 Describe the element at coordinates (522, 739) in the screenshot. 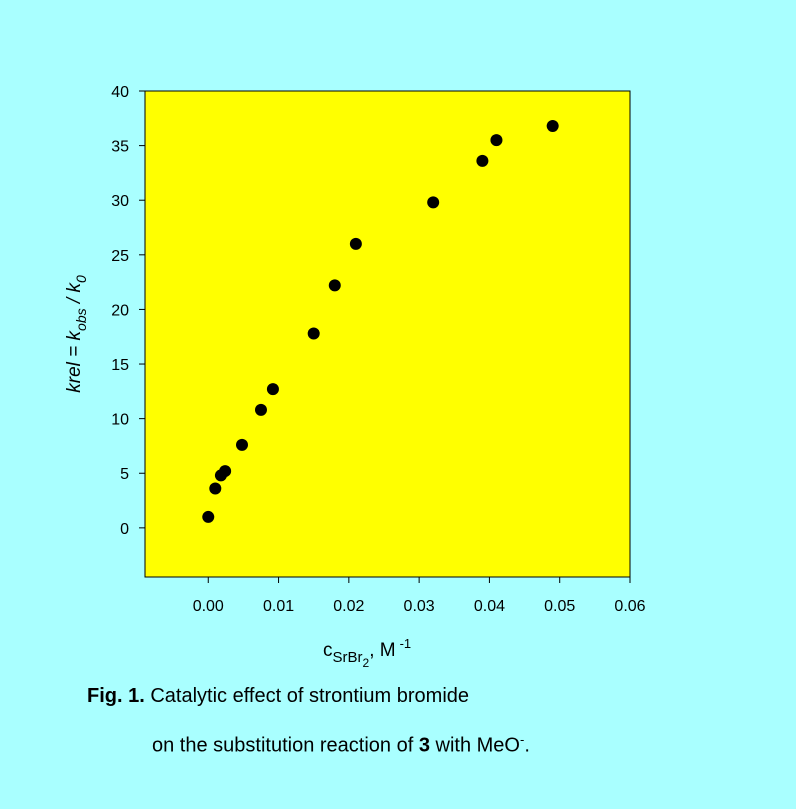

I see `caption-superscript: -` at that location.